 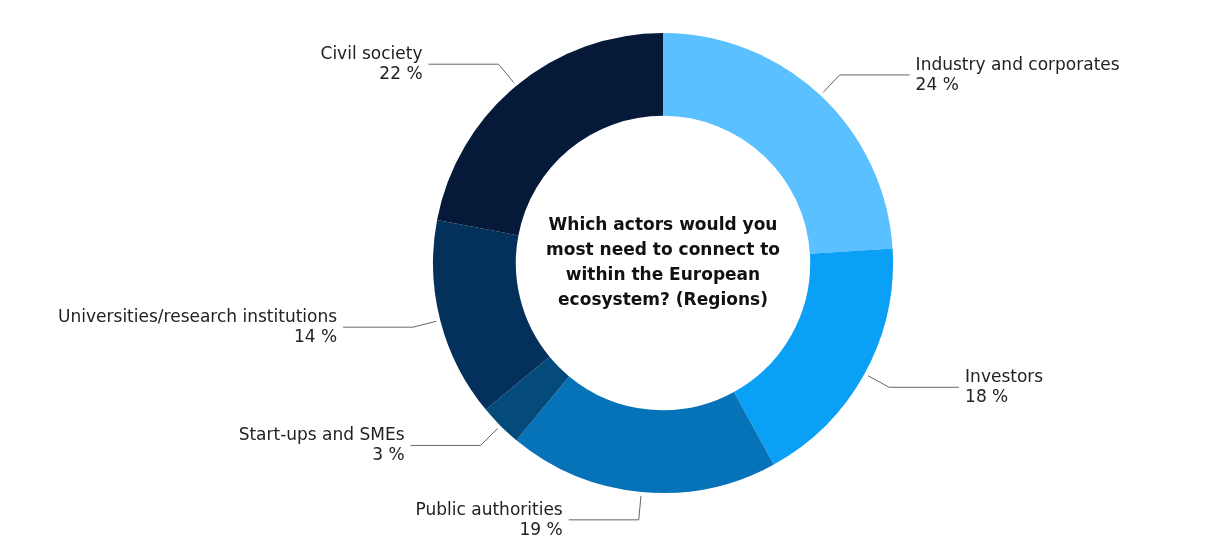 What do you see at coordinates (401, 73) in the screenshot?
I see `data-label: 22 %` at bounding box center [401, 73].